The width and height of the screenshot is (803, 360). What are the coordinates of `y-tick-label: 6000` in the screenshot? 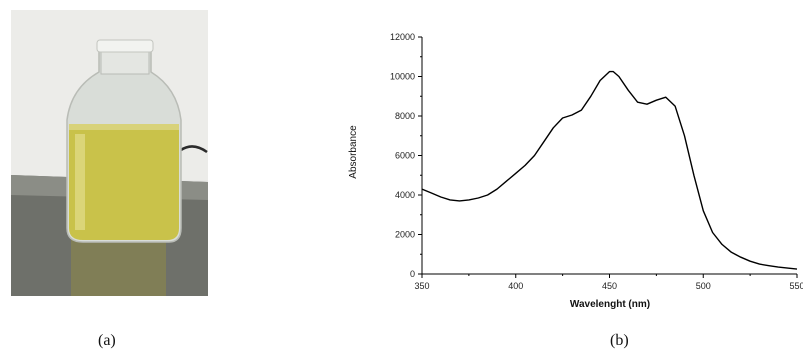 It's located at (405, 156).